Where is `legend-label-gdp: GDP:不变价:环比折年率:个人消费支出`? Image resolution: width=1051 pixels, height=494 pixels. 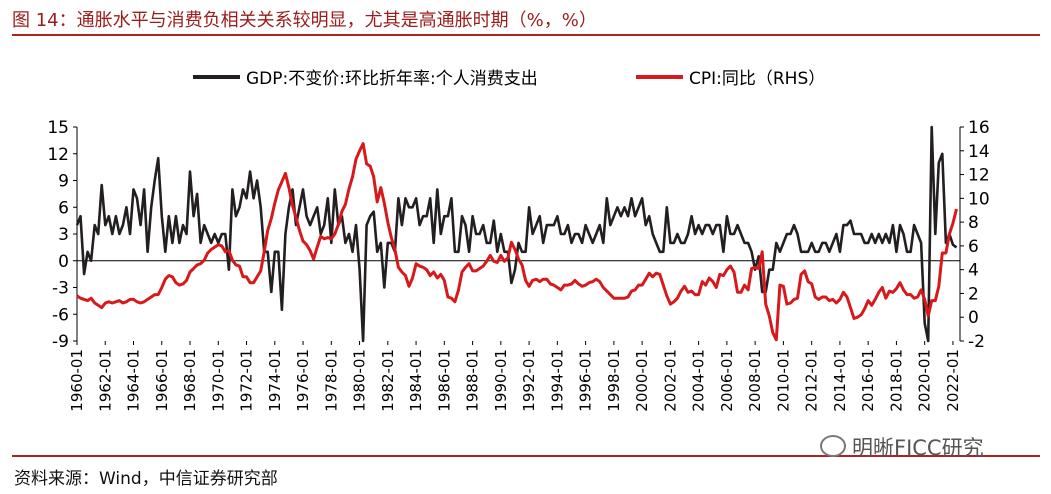 legend-label-gdp: GDP:不变价:环比折年率:个人消费支出 is located at coordinates (392, 79).